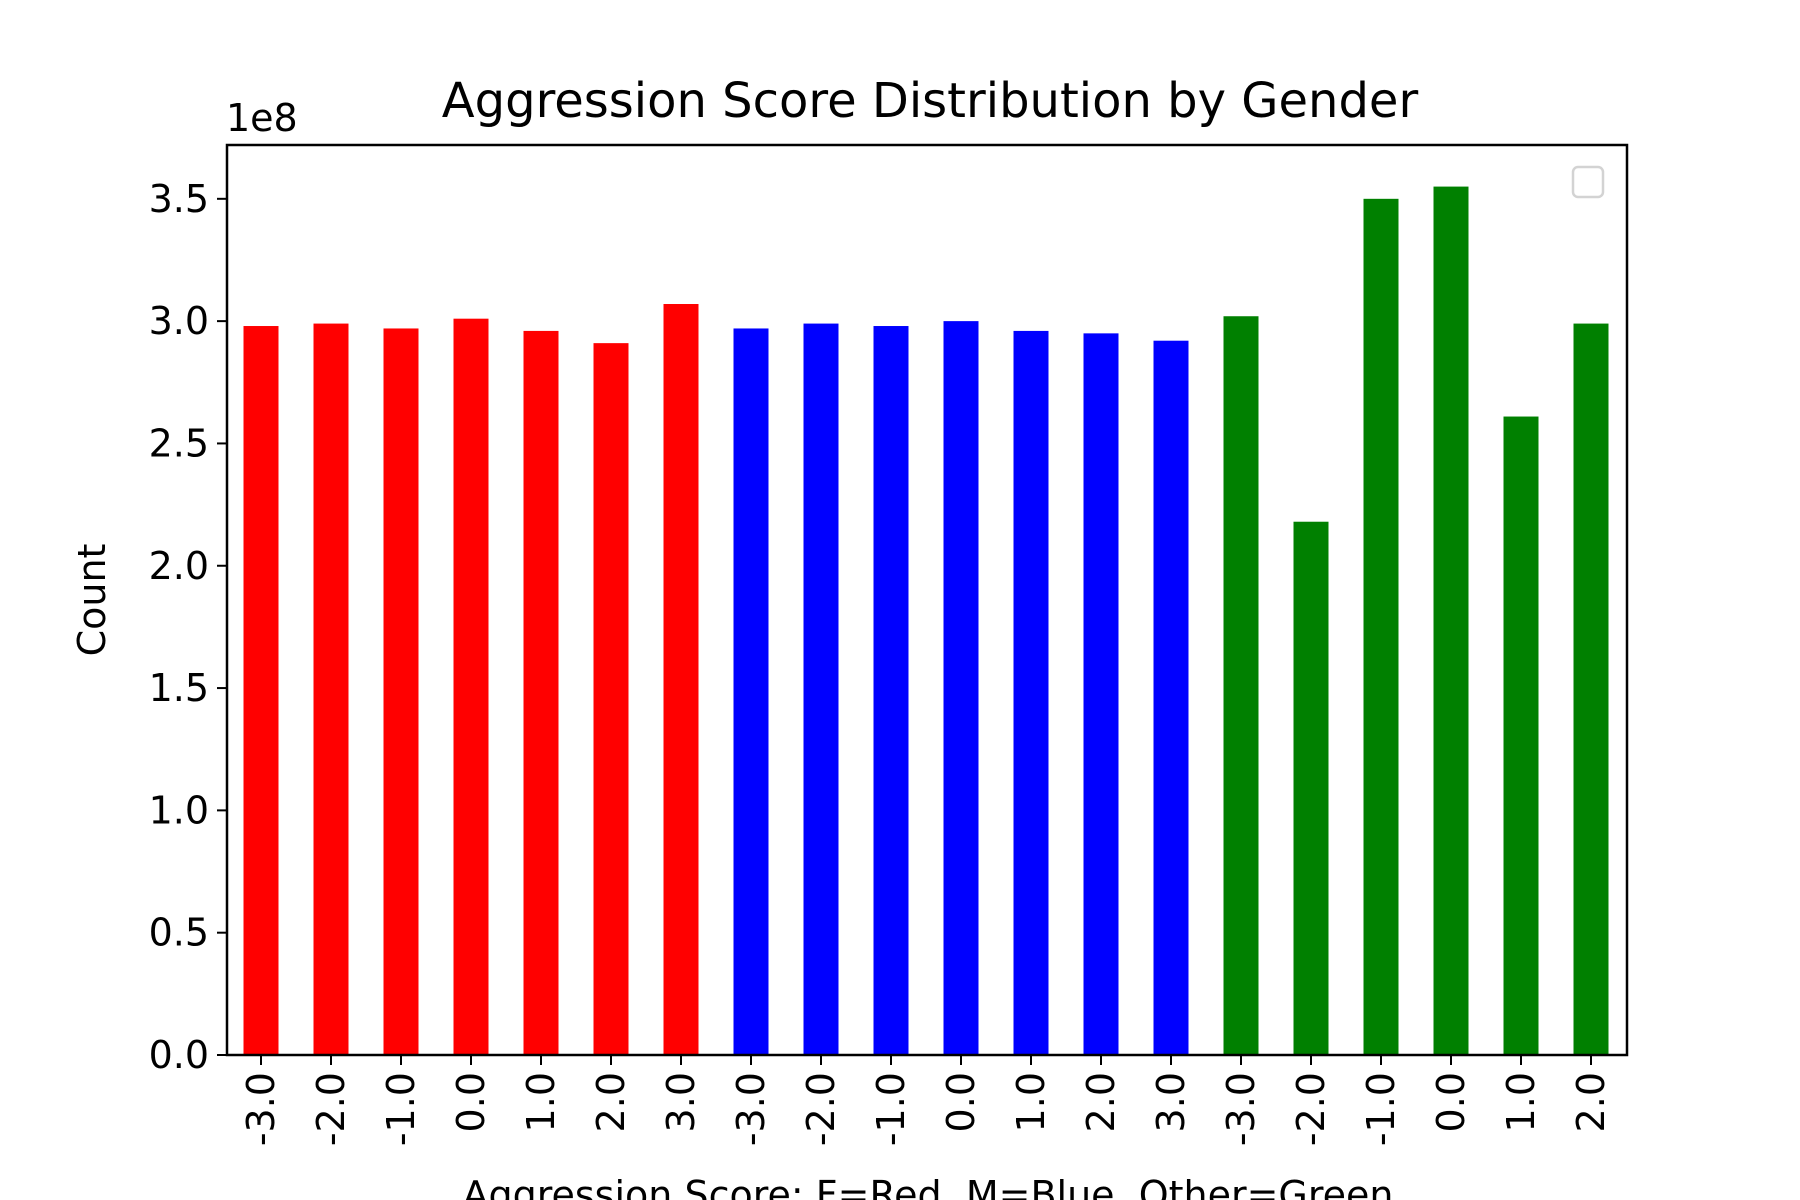 Image resolution: width=1800 pixels, height=1200 pixels. Describe the element at coordinates (930, 101) in the screenshot. I see `chart-title: Aggression Score Distribution by Gender` at that location.